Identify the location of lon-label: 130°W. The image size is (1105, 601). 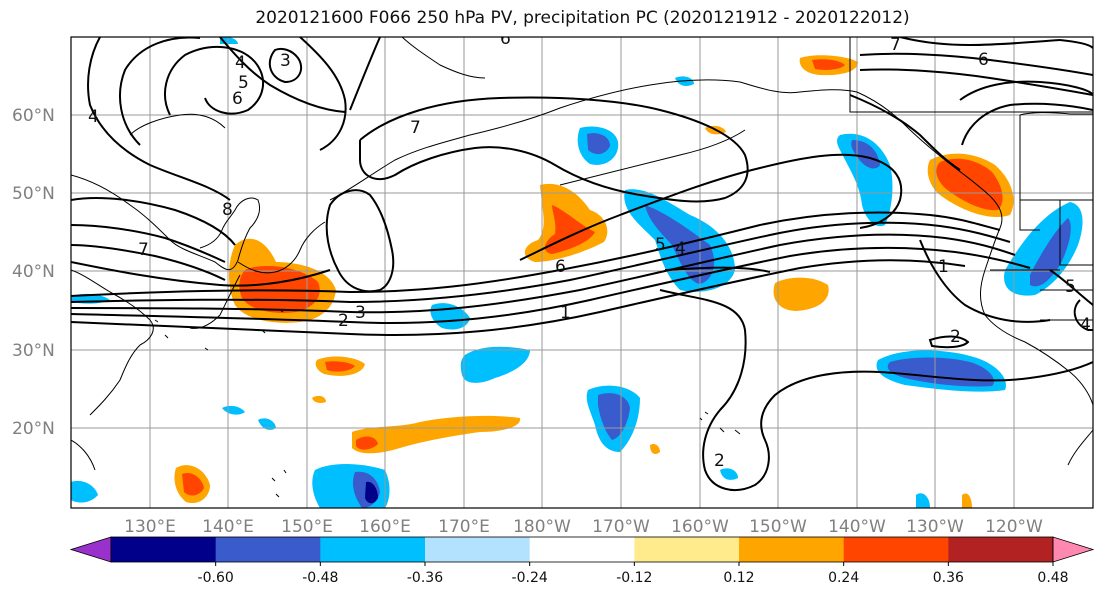
(935, 527).